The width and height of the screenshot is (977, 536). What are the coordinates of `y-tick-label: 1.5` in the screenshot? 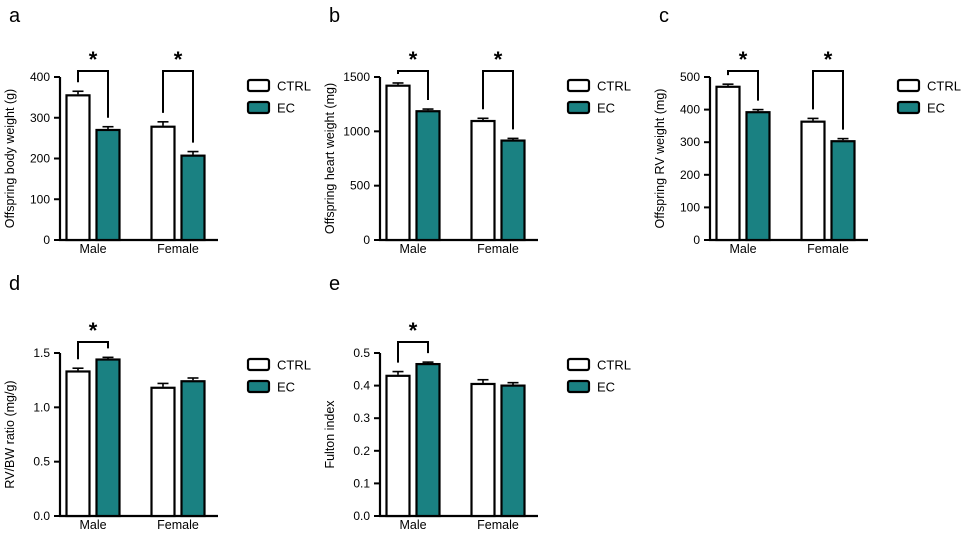 It's located at (41, 353).